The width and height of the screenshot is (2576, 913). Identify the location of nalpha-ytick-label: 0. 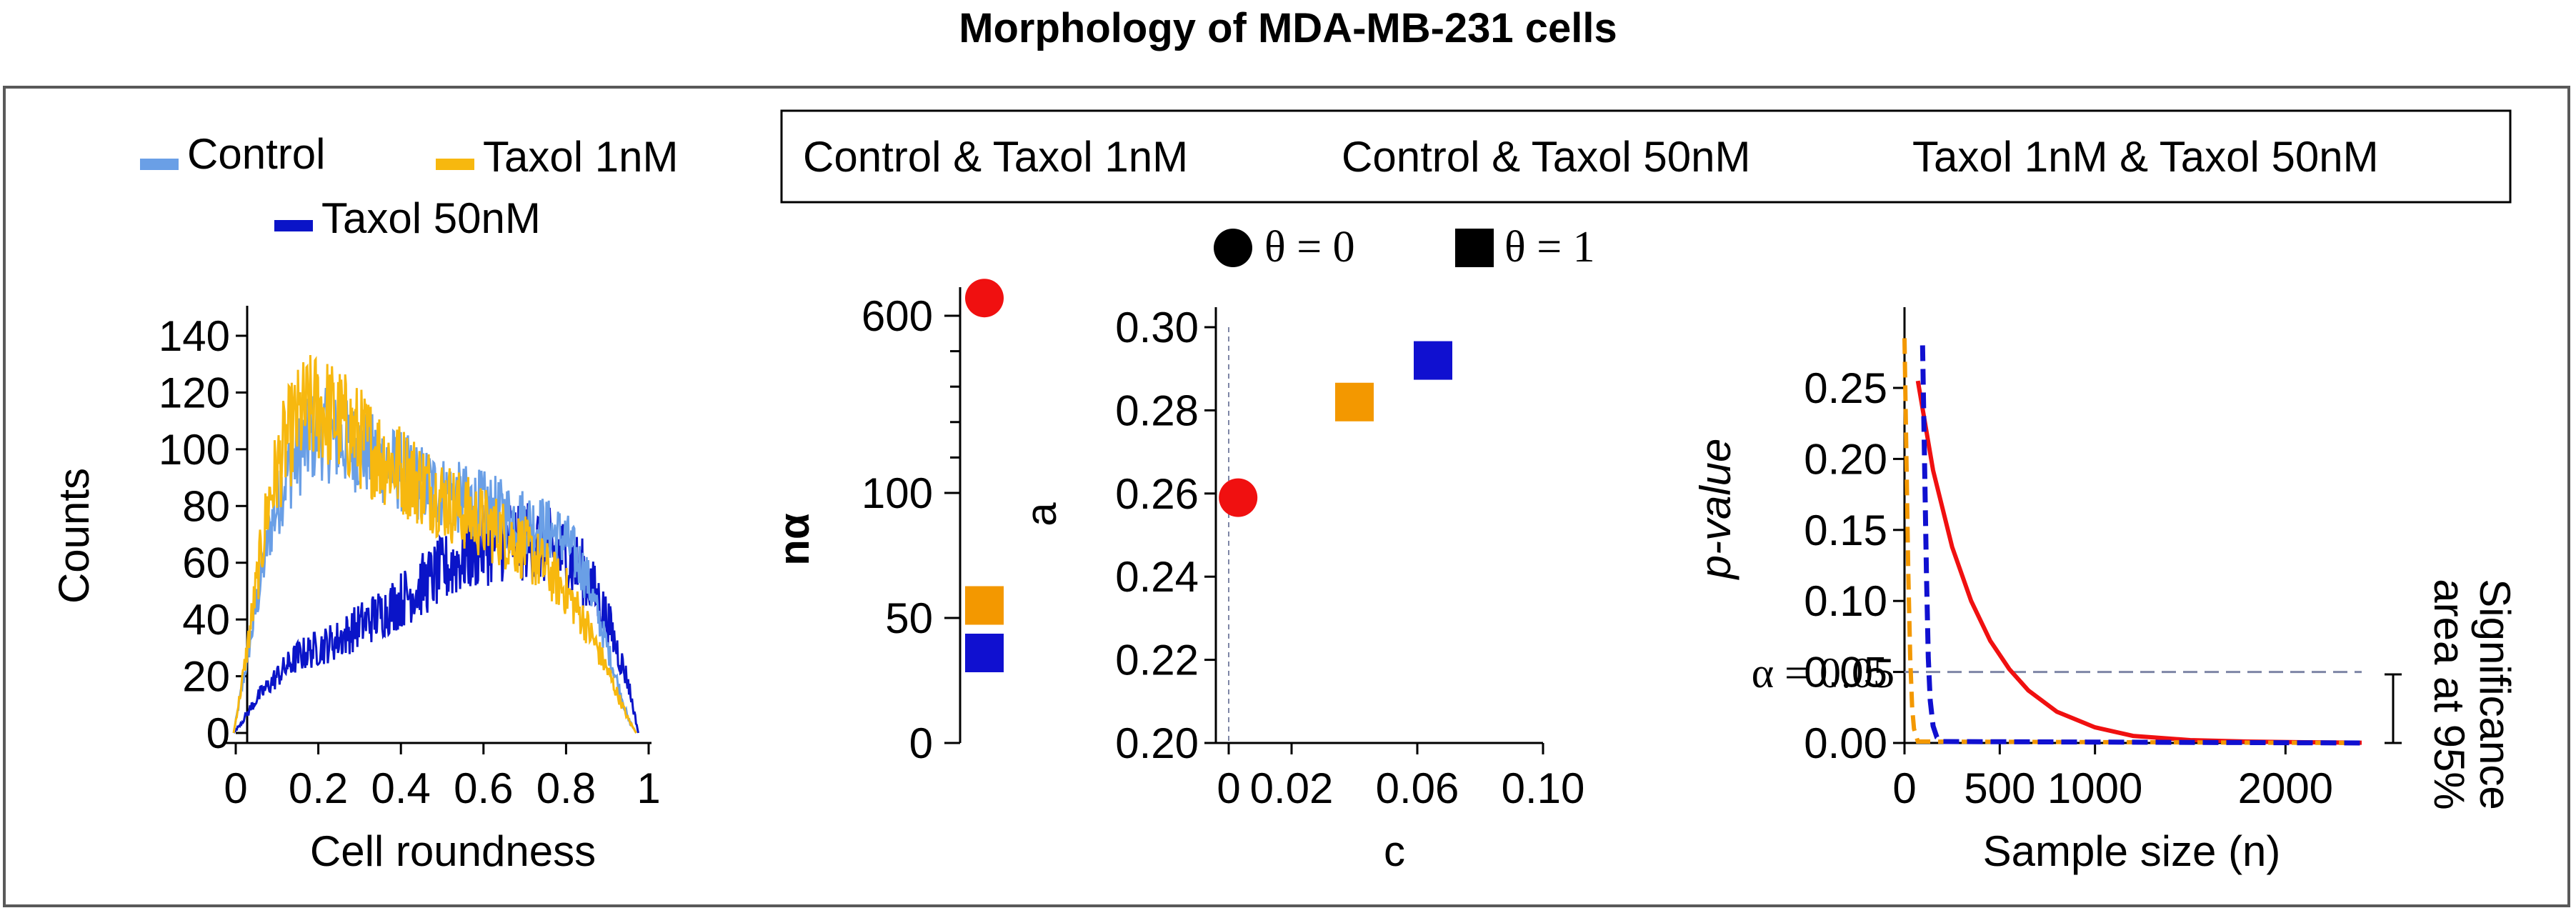
(921, 743).